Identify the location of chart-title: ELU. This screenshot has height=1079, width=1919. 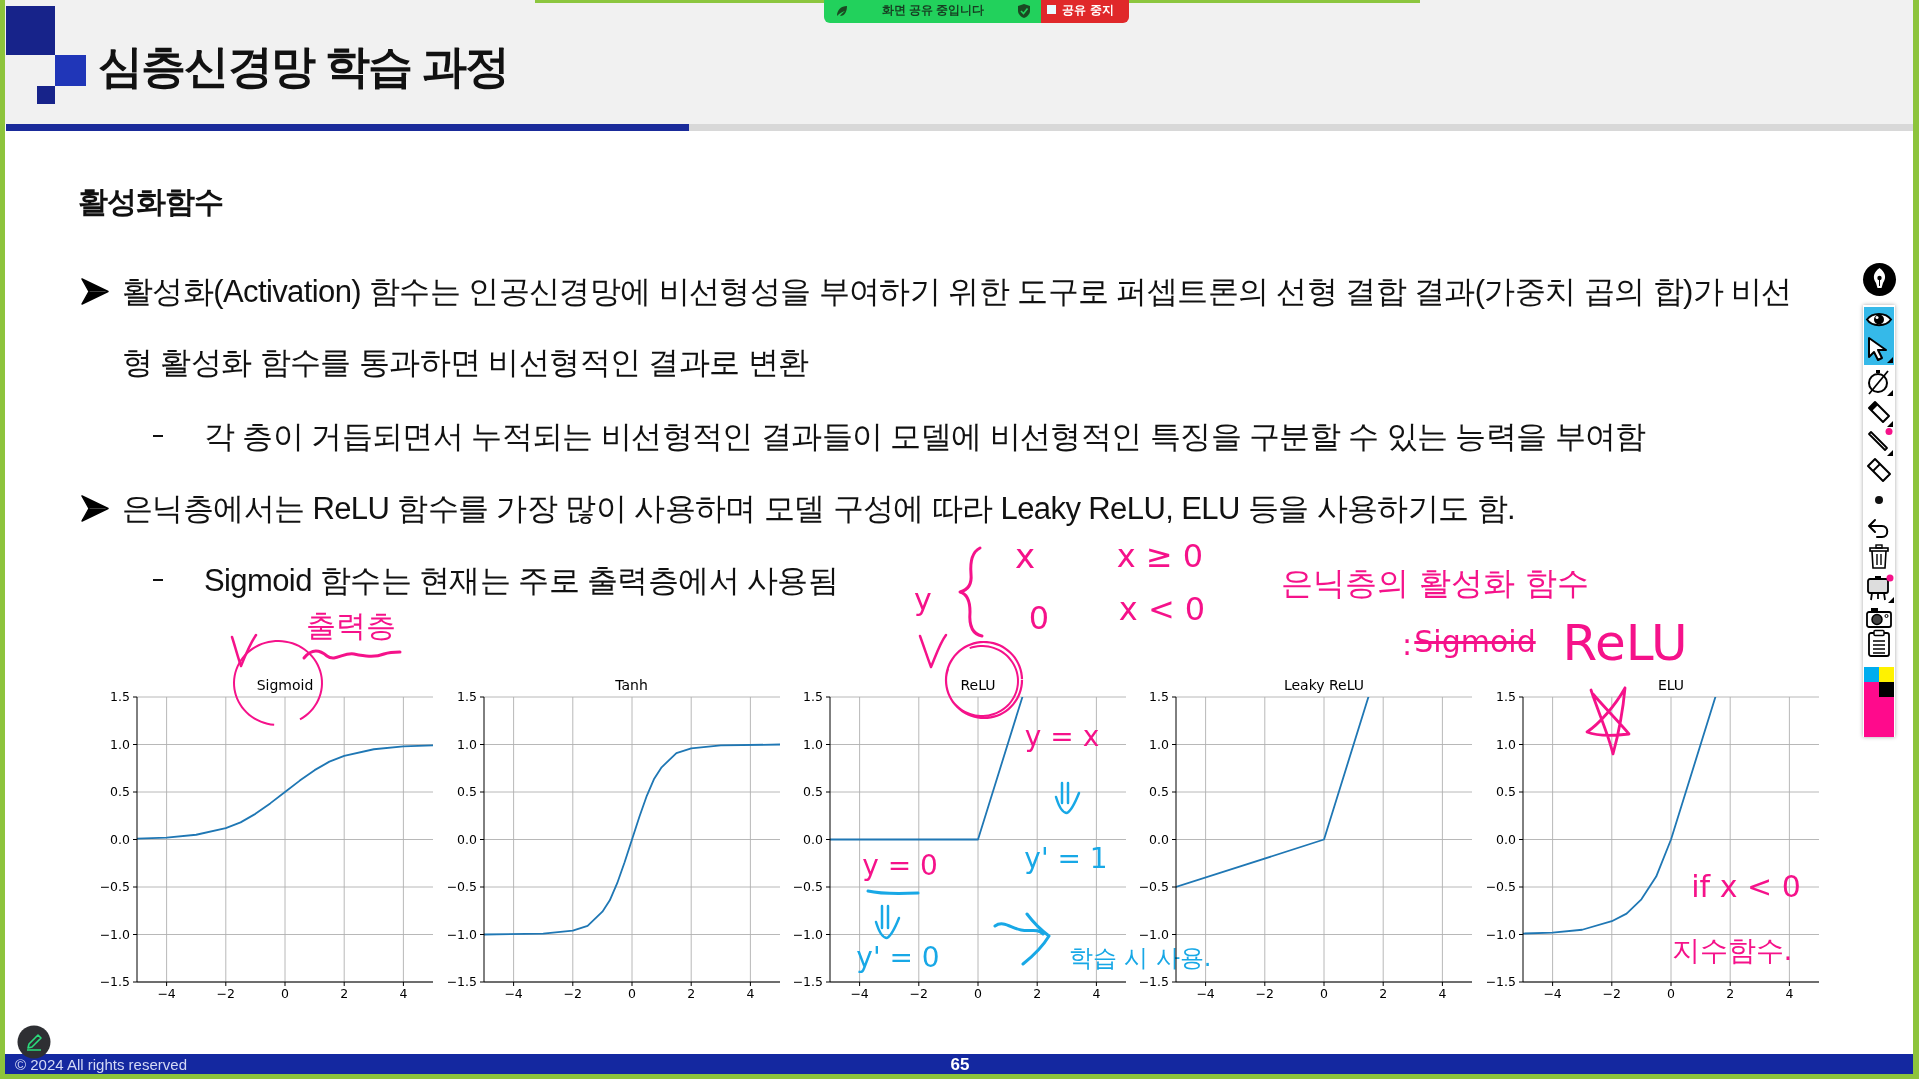
(1671, 685).